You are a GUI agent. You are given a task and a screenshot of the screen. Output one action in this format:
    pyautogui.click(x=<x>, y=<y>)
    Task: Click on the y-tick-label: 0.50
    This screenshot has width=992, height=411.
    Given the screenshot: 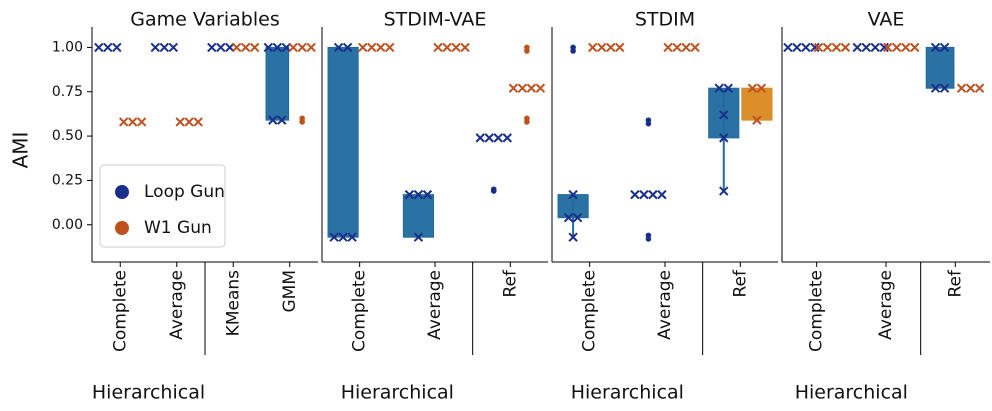 What is the action you would take?
    pyautogui.click(x=67, y=136)
    